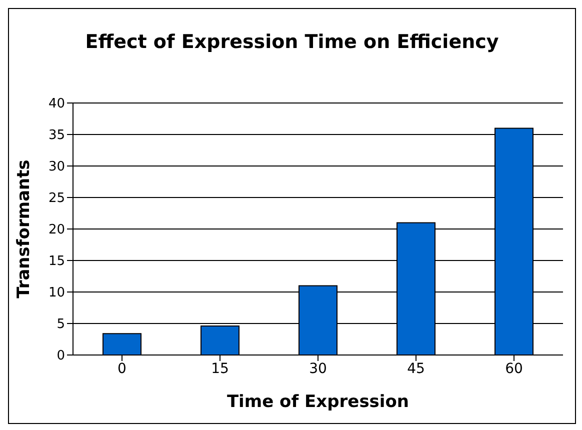 Image resolution: width=582 pixels, height=430 pixels. Describe the element at coordinates (292, 42) in the screenshot. I see `chart-title: Effect of Expression Time on Efficiency` at that location.